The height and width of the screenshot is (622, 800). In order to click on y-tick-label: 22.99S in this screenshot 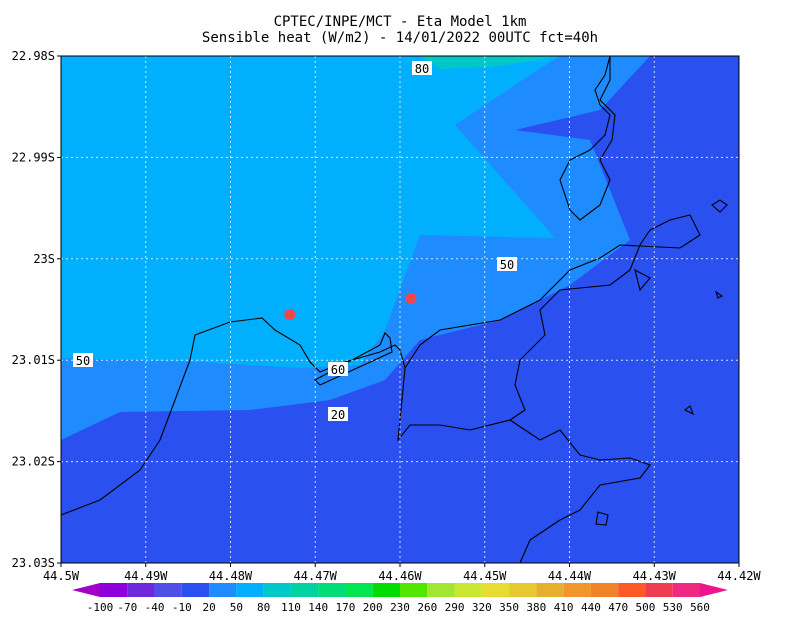, I will do `click(33, 157)`.